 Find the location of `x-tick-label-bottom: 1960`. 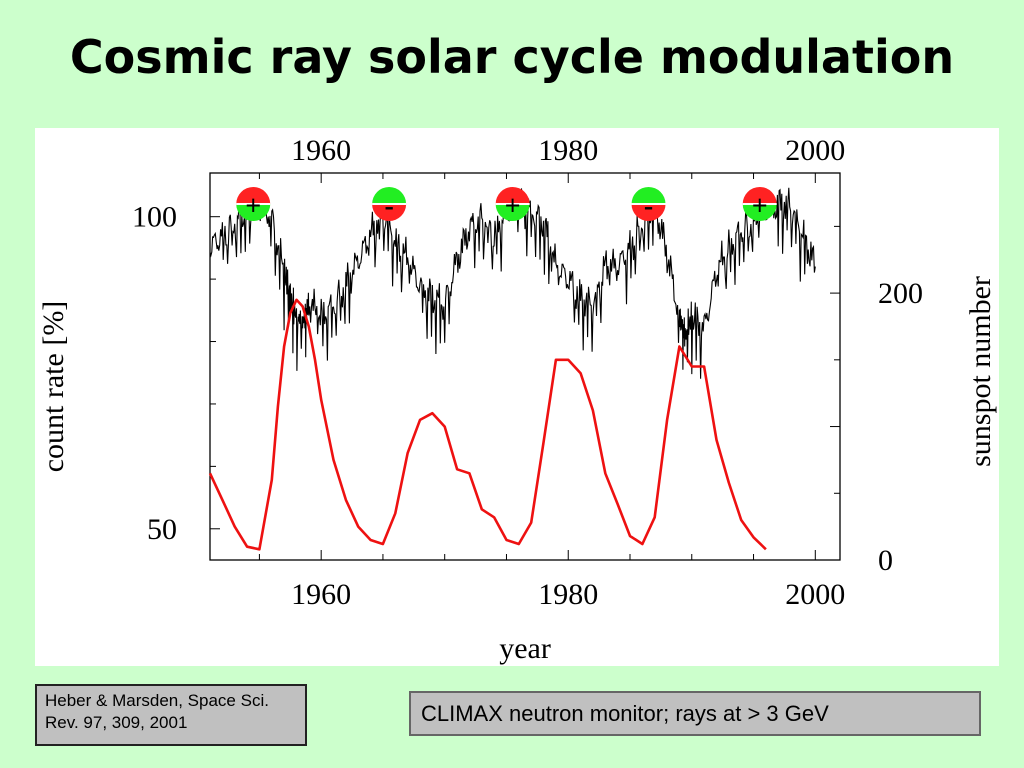

x-tick-label-bottom: 1960 is located at coordinates (321, 594).